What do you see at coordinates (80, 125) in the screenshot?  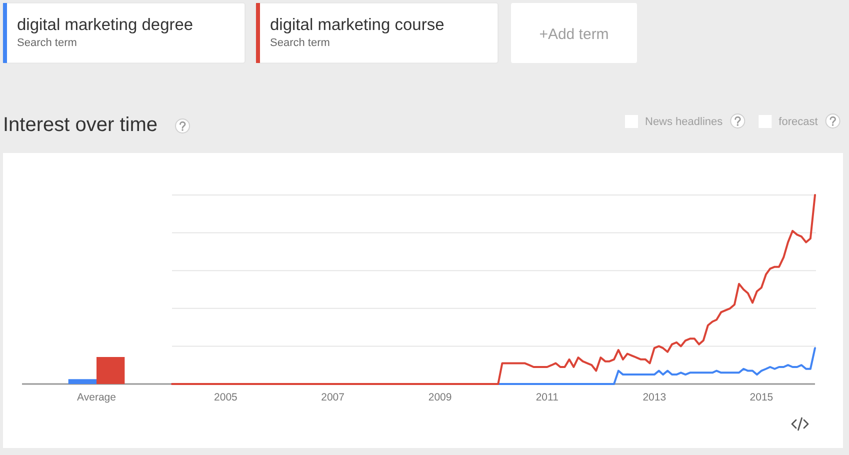 I see `chart-title: Interest over time` at bounding box center [80, 125].